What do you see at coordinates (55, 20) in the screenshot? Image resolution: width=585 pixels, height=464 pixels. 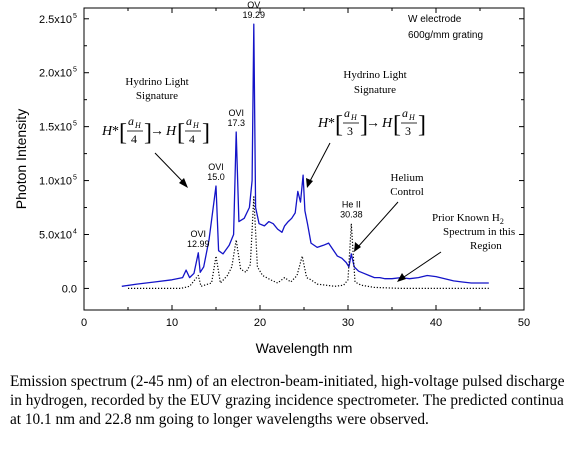 I see `y-tick-label: 2.5x10` at bounding box center [55, 20].